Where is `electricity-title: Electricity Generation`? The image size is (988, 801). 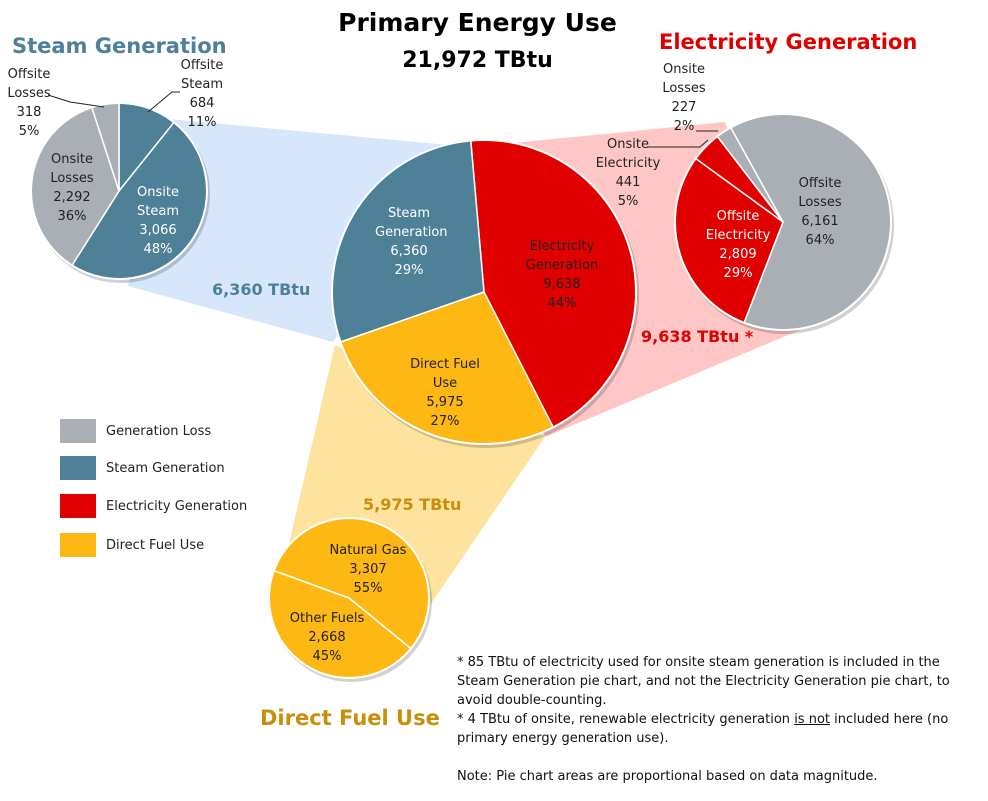 electricity-title: Electricity Generation is located at coordinates (788, 42).